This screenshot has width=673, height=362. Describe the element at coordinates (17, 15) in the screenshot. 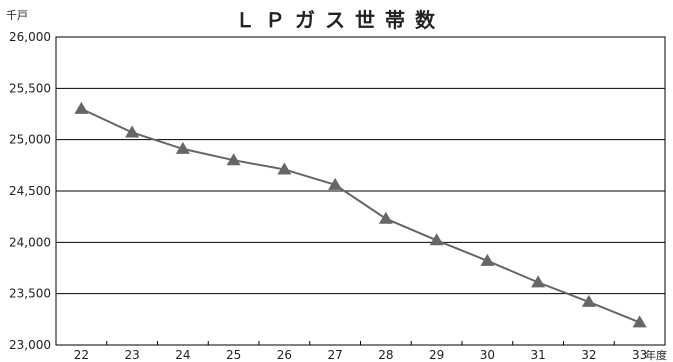

I see `y-axis-unit: 千戸` at that location.